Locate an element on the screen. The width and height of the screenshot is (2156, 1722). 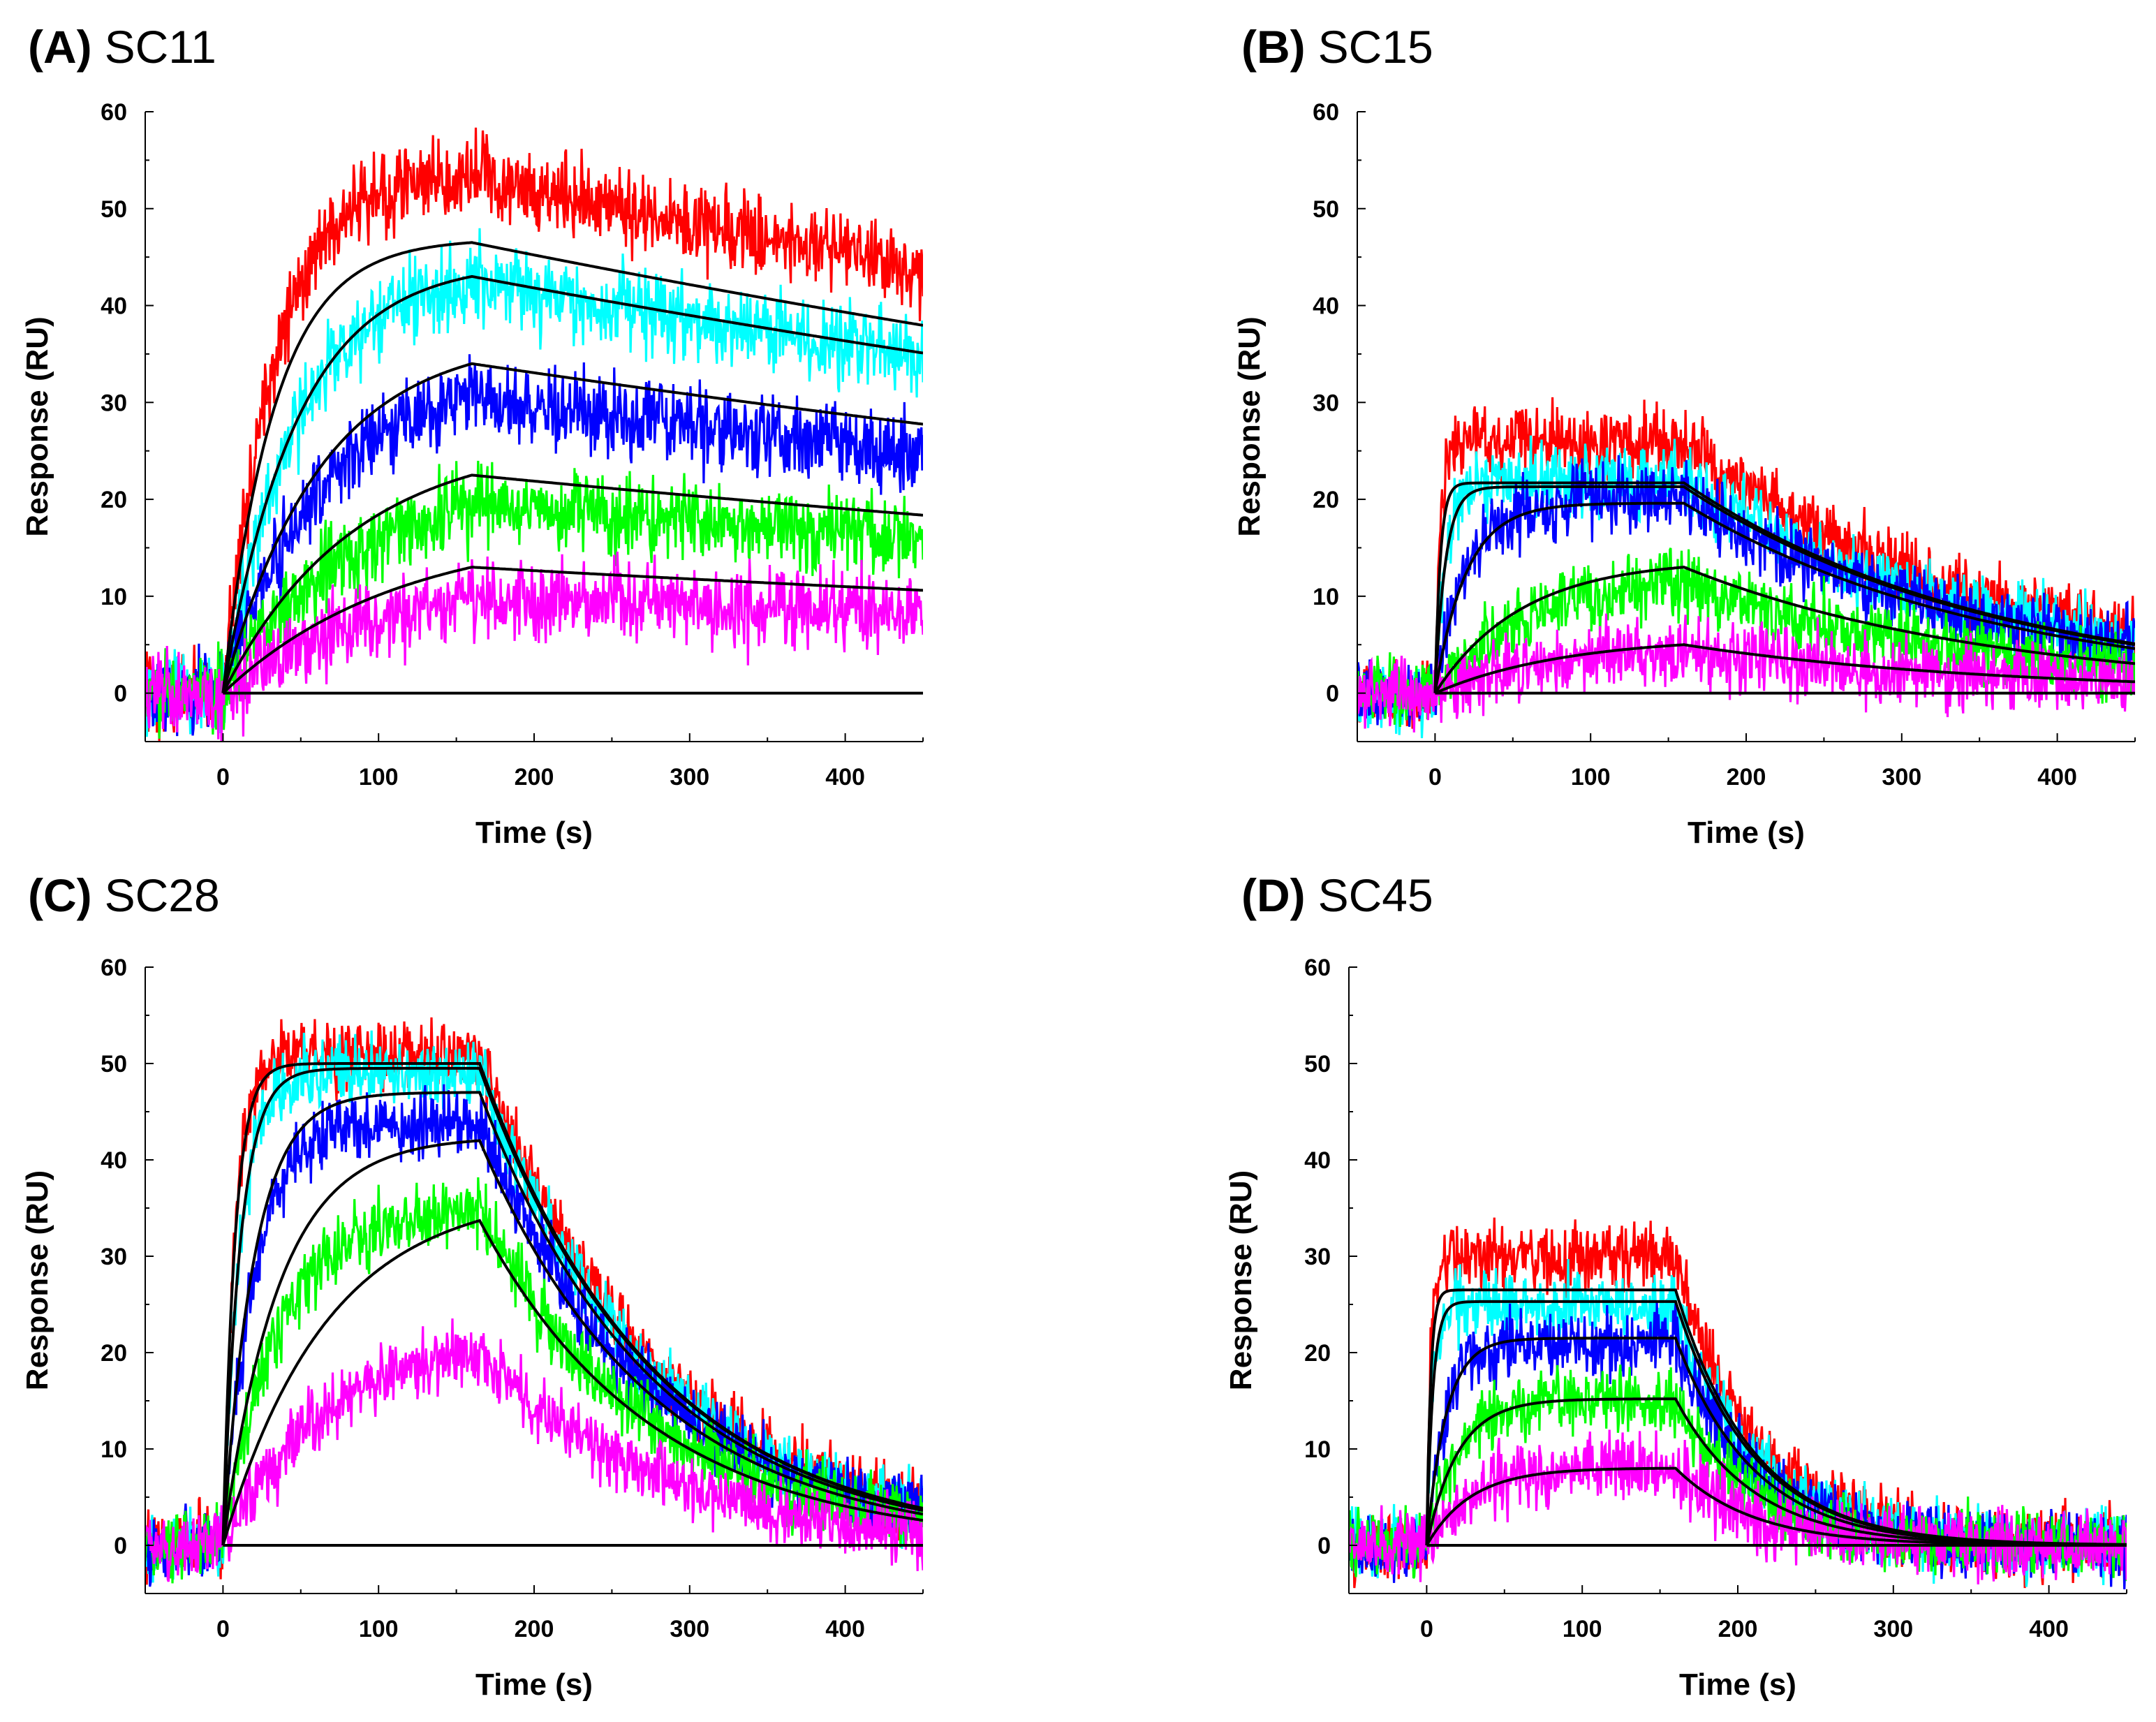
fit-curve-red is located at coordinates (572, 467).